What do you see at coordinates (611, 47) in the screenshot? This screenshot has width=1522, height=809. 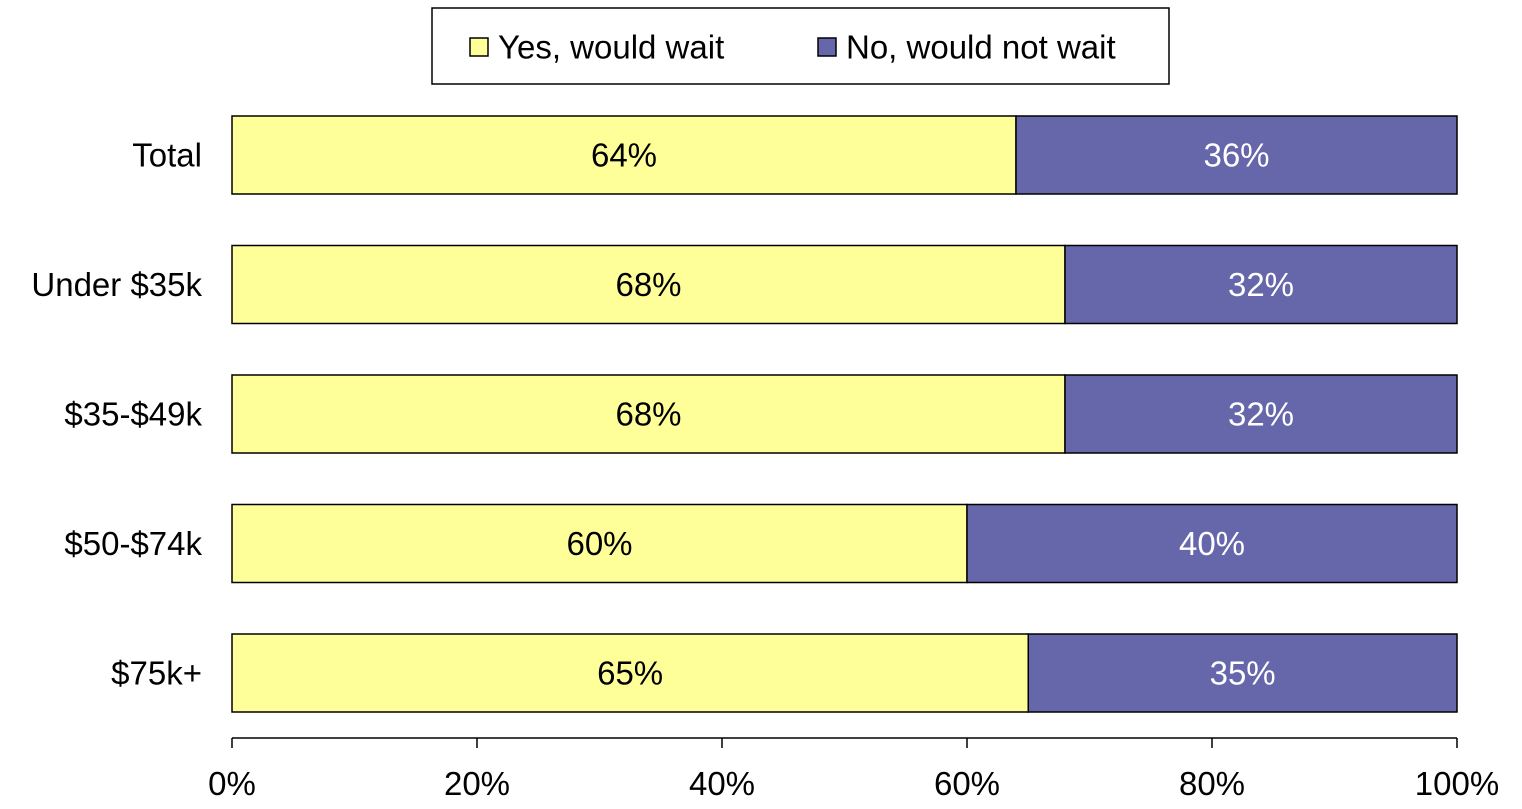 I see `legend-label: Yes, would wait` at bounding box center [611, 47].